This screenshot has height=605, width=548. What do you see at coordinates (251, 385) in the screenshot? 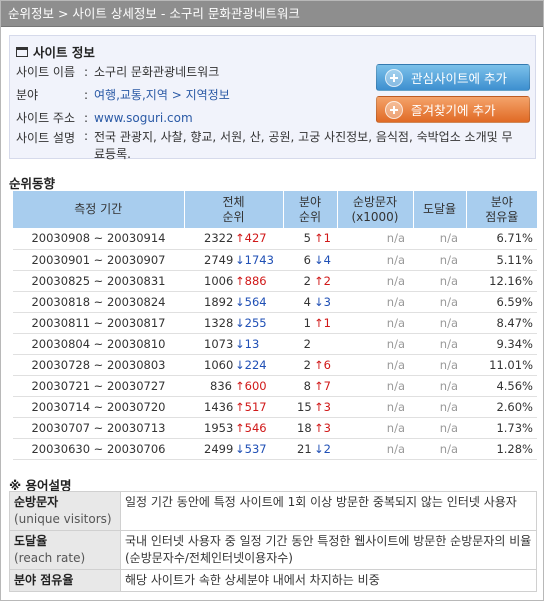
I see `total-rank-change: ↑600` at bounding box center [251, 385].